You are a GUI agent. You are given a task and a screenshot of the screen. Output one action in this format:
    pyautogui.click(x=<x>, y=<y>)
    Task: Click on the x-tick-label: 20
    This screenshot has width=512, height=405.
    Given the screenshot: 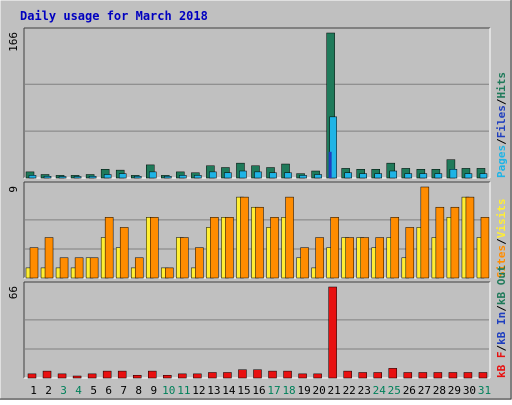 What is the action you would take?
    pyautogui.click(x=319, y=390)
    